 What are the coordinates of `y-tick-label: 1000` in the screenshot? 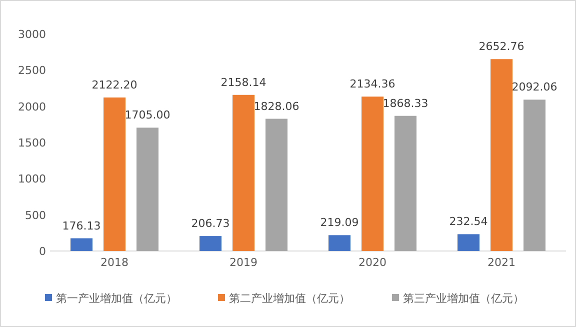 It's located at (32, 179).